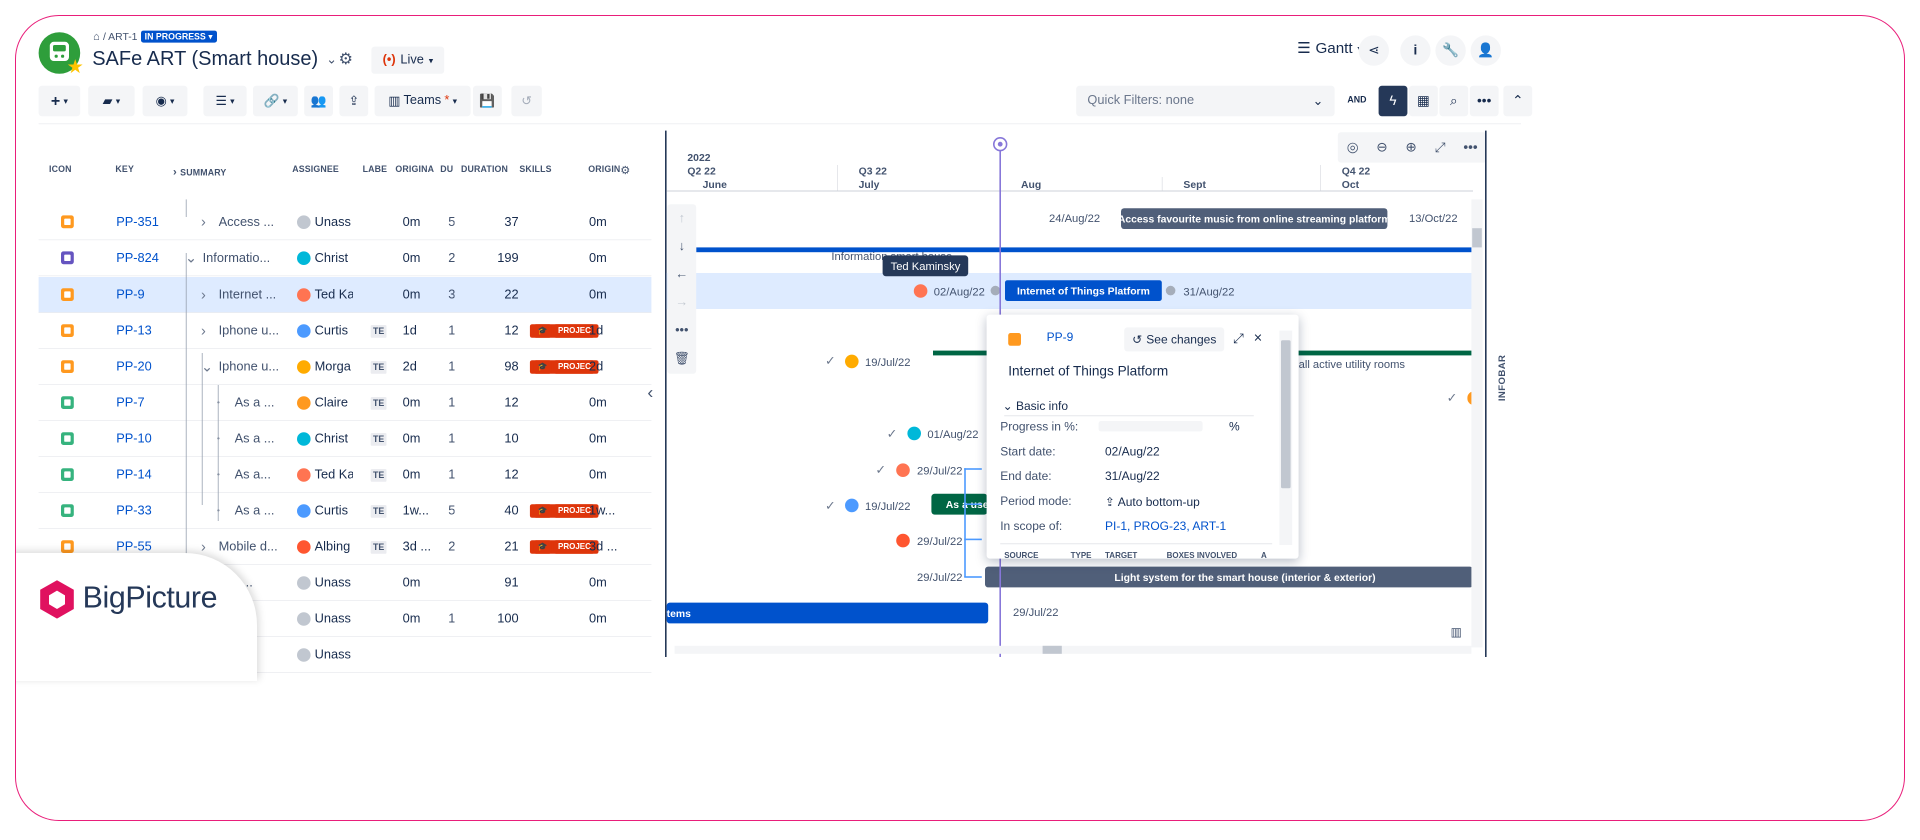 The width and height of the screenshot is (1920, 840). Describe the element at coordinates (681, 218) in the screenshot. I see `arrow-up-icon: ↑` at that location.